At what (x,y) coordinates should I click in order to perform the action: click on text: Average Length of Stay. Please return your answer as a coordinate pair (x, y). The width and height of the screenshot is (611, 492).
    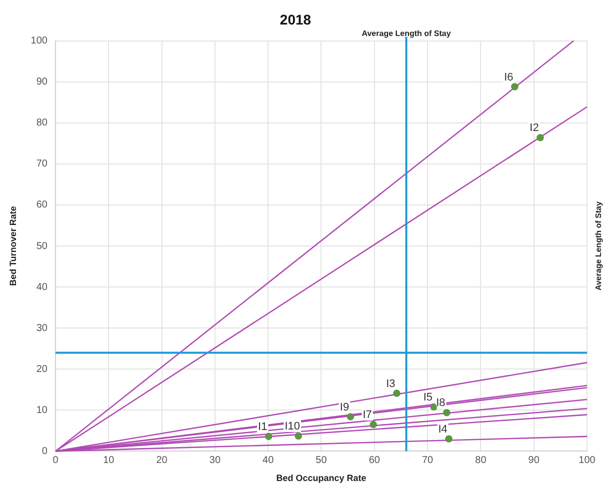
    Looking at the image, I should click on (599, 245).